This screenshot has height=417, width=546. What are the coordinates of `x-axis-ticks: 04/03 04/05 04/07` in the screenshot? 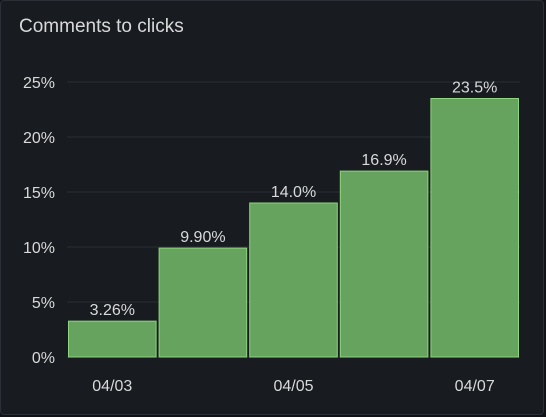 It's located at (293, 386).